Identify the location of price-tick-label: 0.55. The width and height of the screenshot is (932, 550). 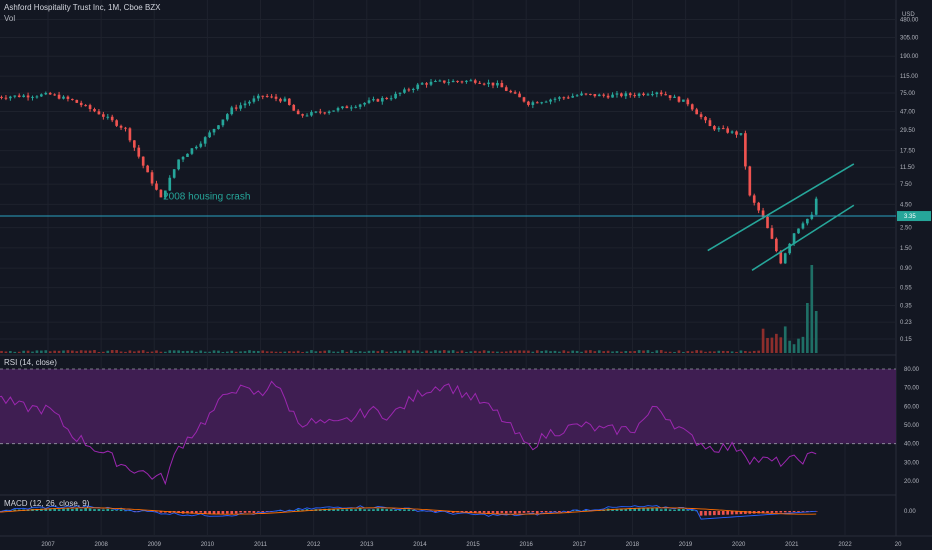
(906, 289).